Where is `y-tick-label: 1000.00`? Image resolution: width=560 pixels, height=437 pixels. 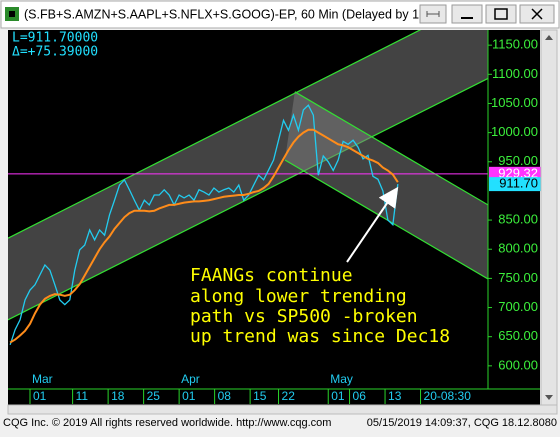 y-tick-label: 1000.00 is located at coordinates (514, 131).